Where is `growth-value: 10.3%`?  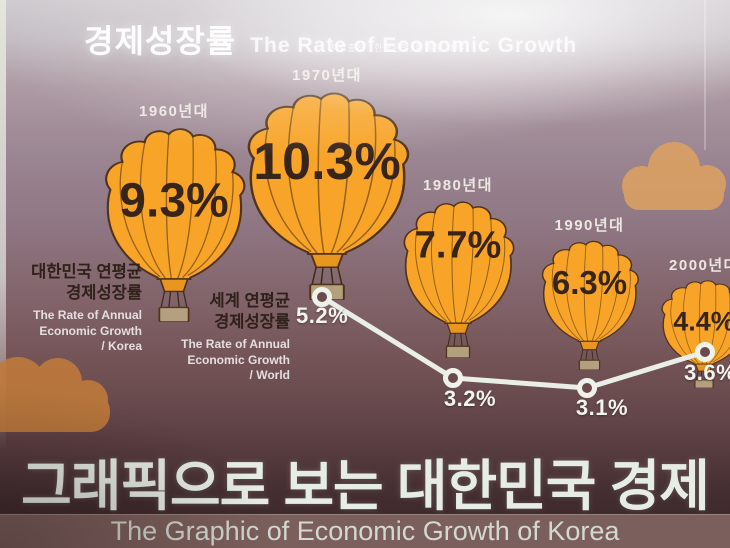 growth-value: 10.3% is located at coordinates (327, 162).